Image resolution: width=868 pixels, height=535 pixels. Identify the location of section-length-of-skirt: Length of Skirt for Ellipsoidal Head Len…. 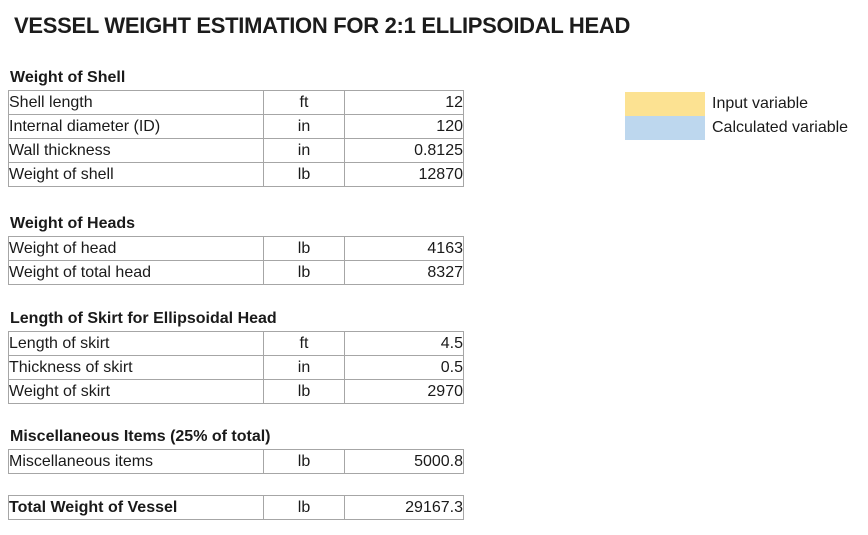
(236, 356).